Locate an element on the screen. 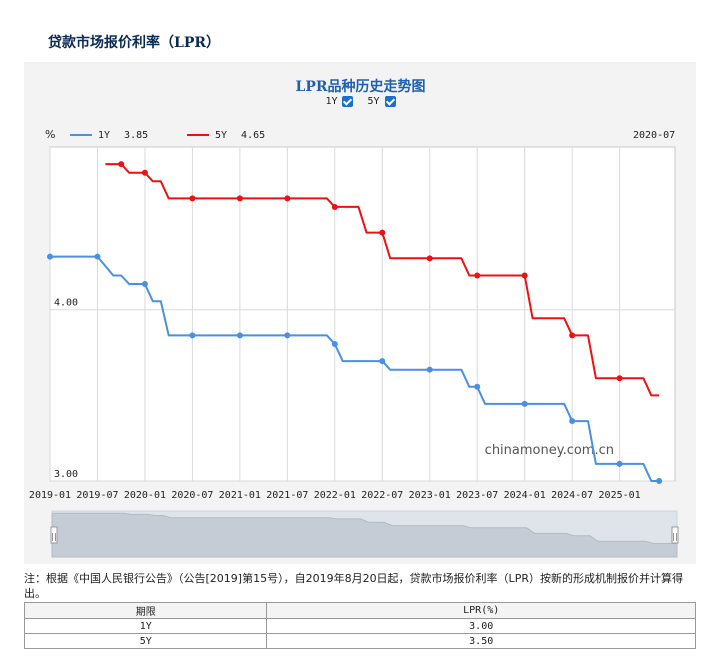  x-tick-label: 2022-01 is located at coordinates (335, 495).